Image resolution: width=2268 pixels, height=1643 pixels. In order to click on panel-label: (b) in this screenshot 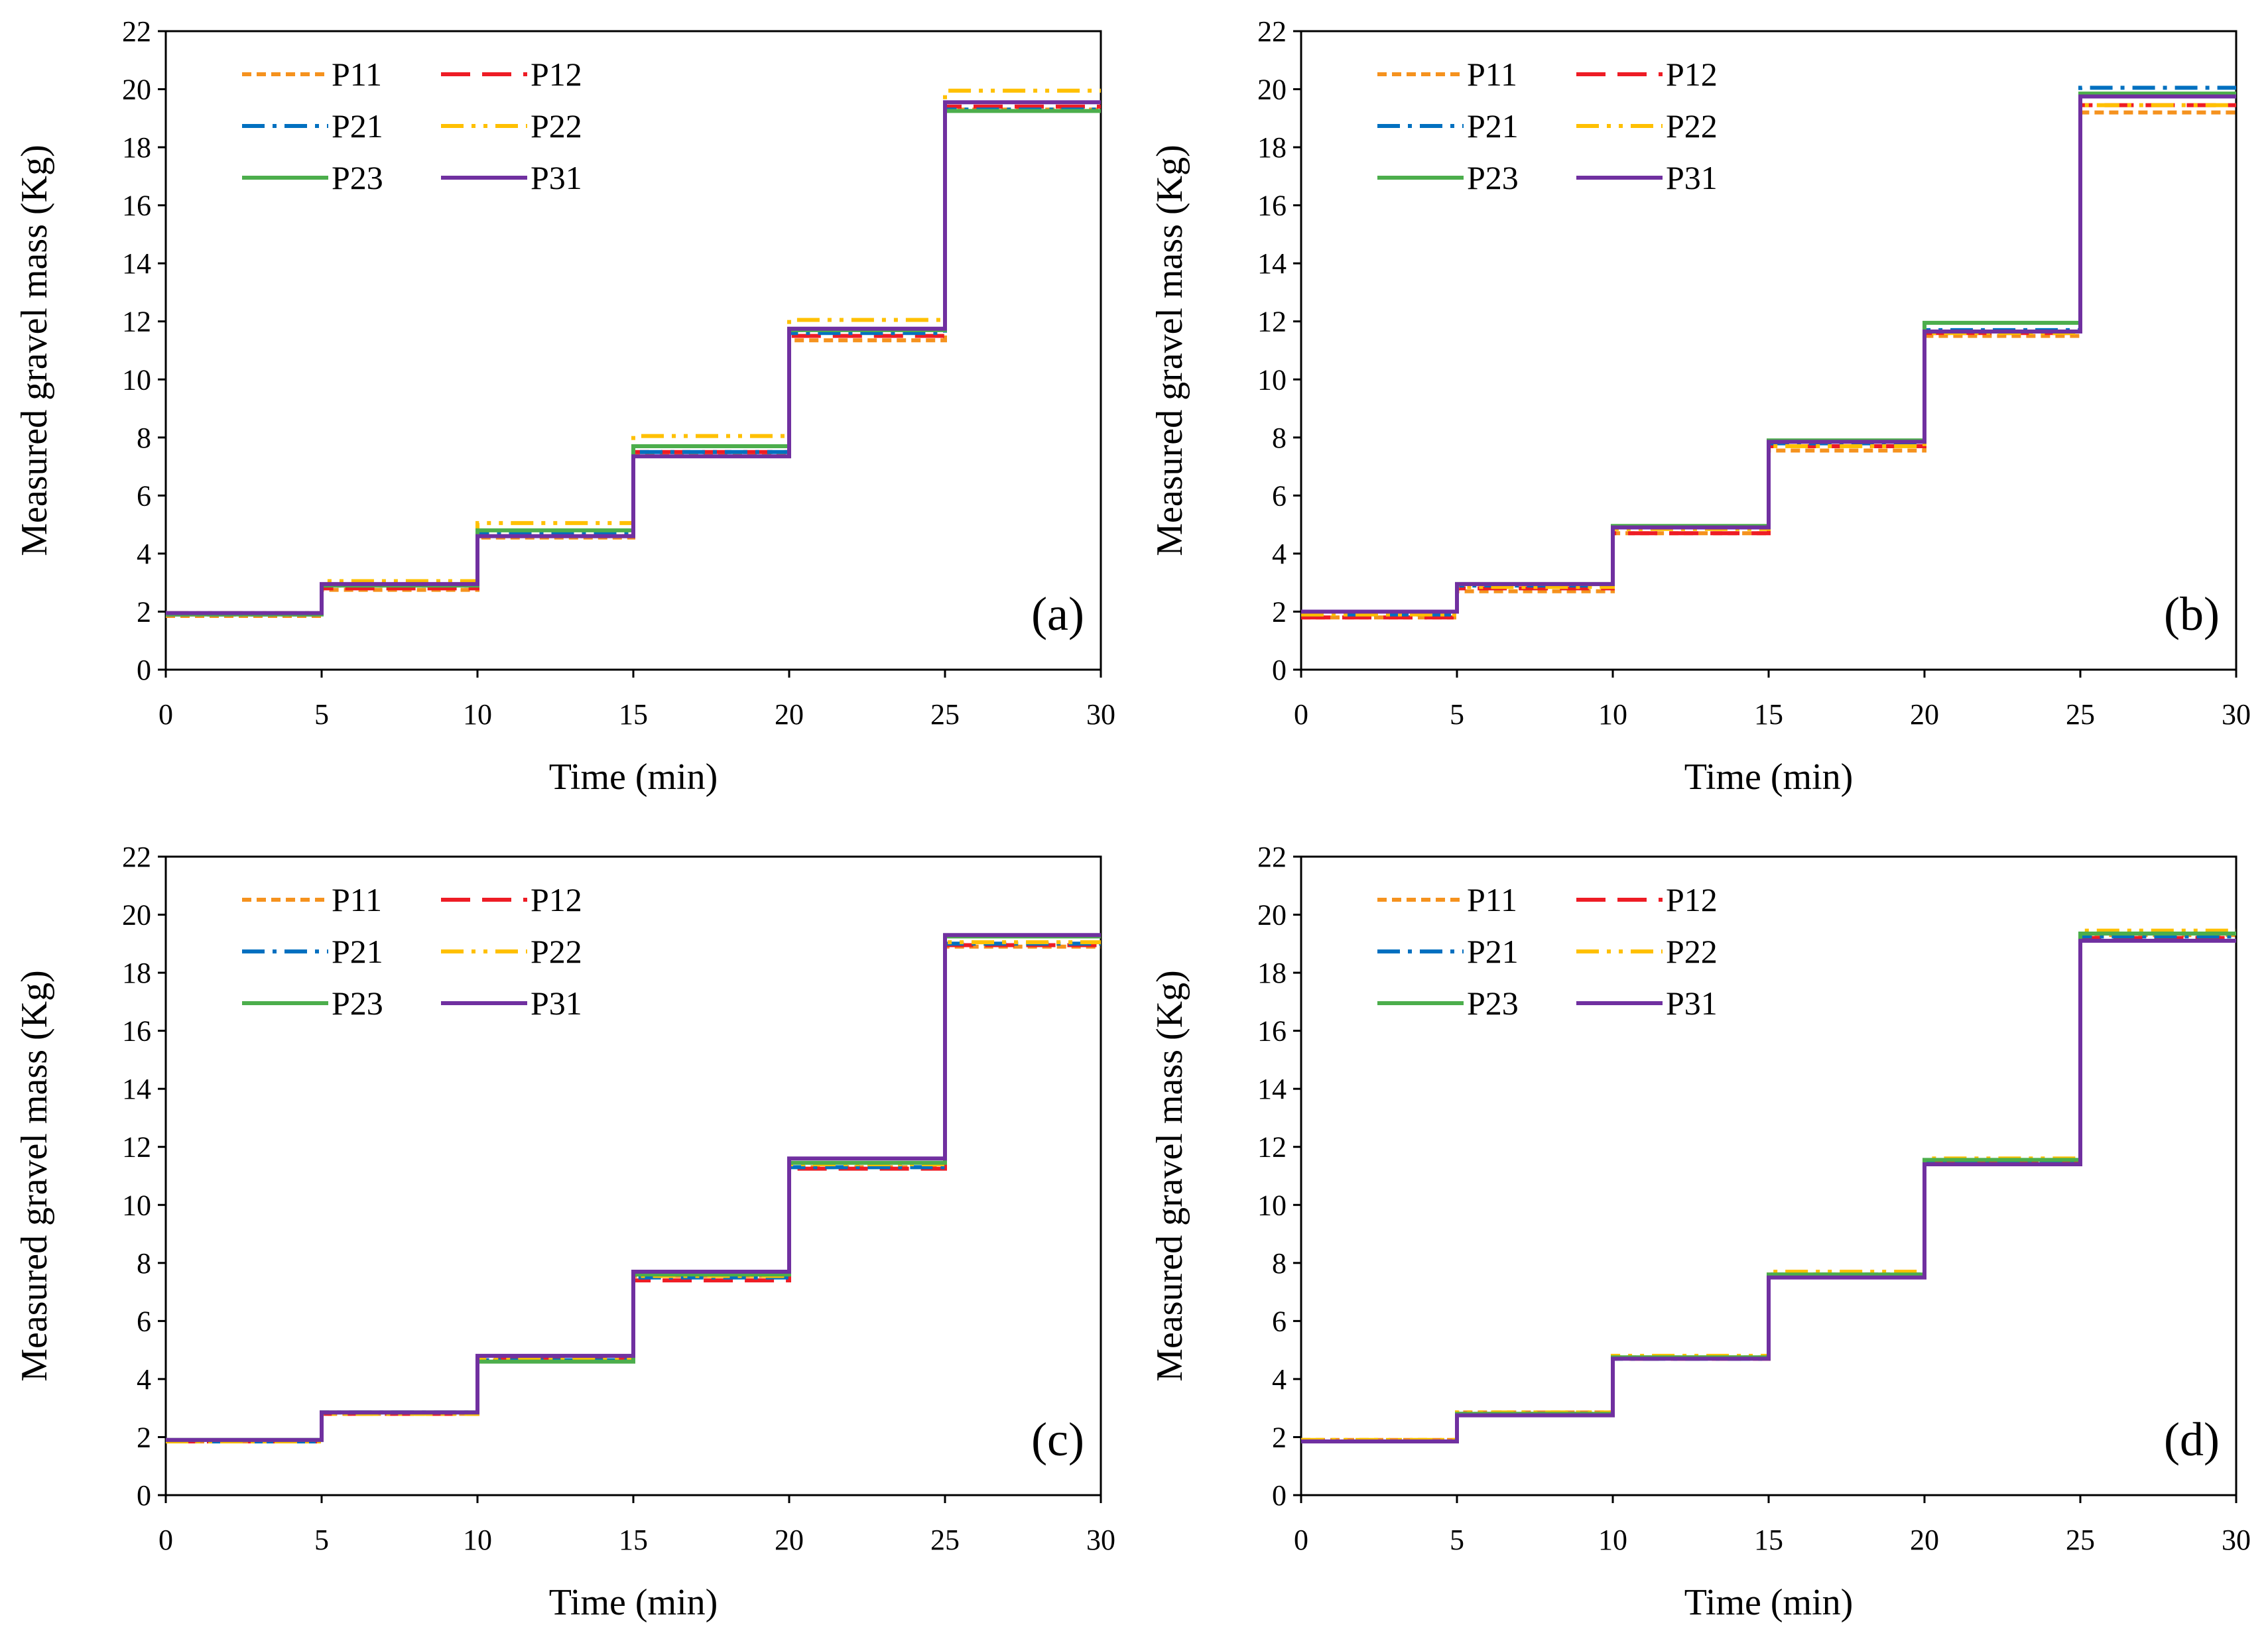, I will do `click(2192, 613)`.